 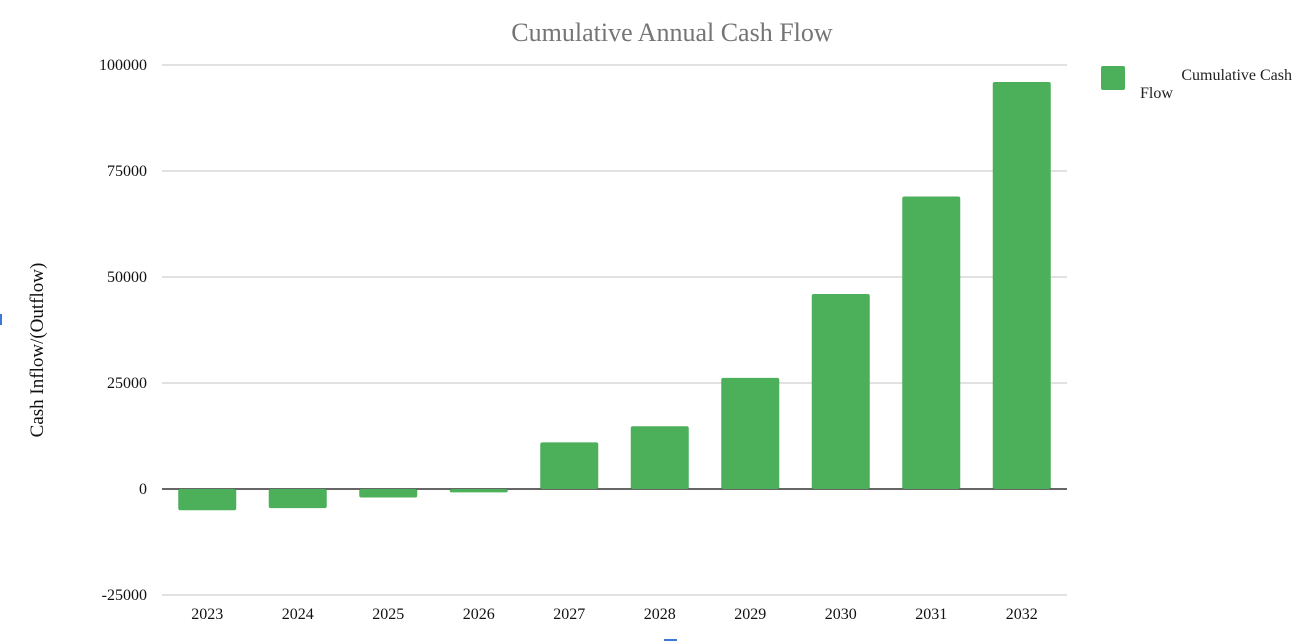 I want to click on y-tick-label: 25000, so click(x=127, y=383).